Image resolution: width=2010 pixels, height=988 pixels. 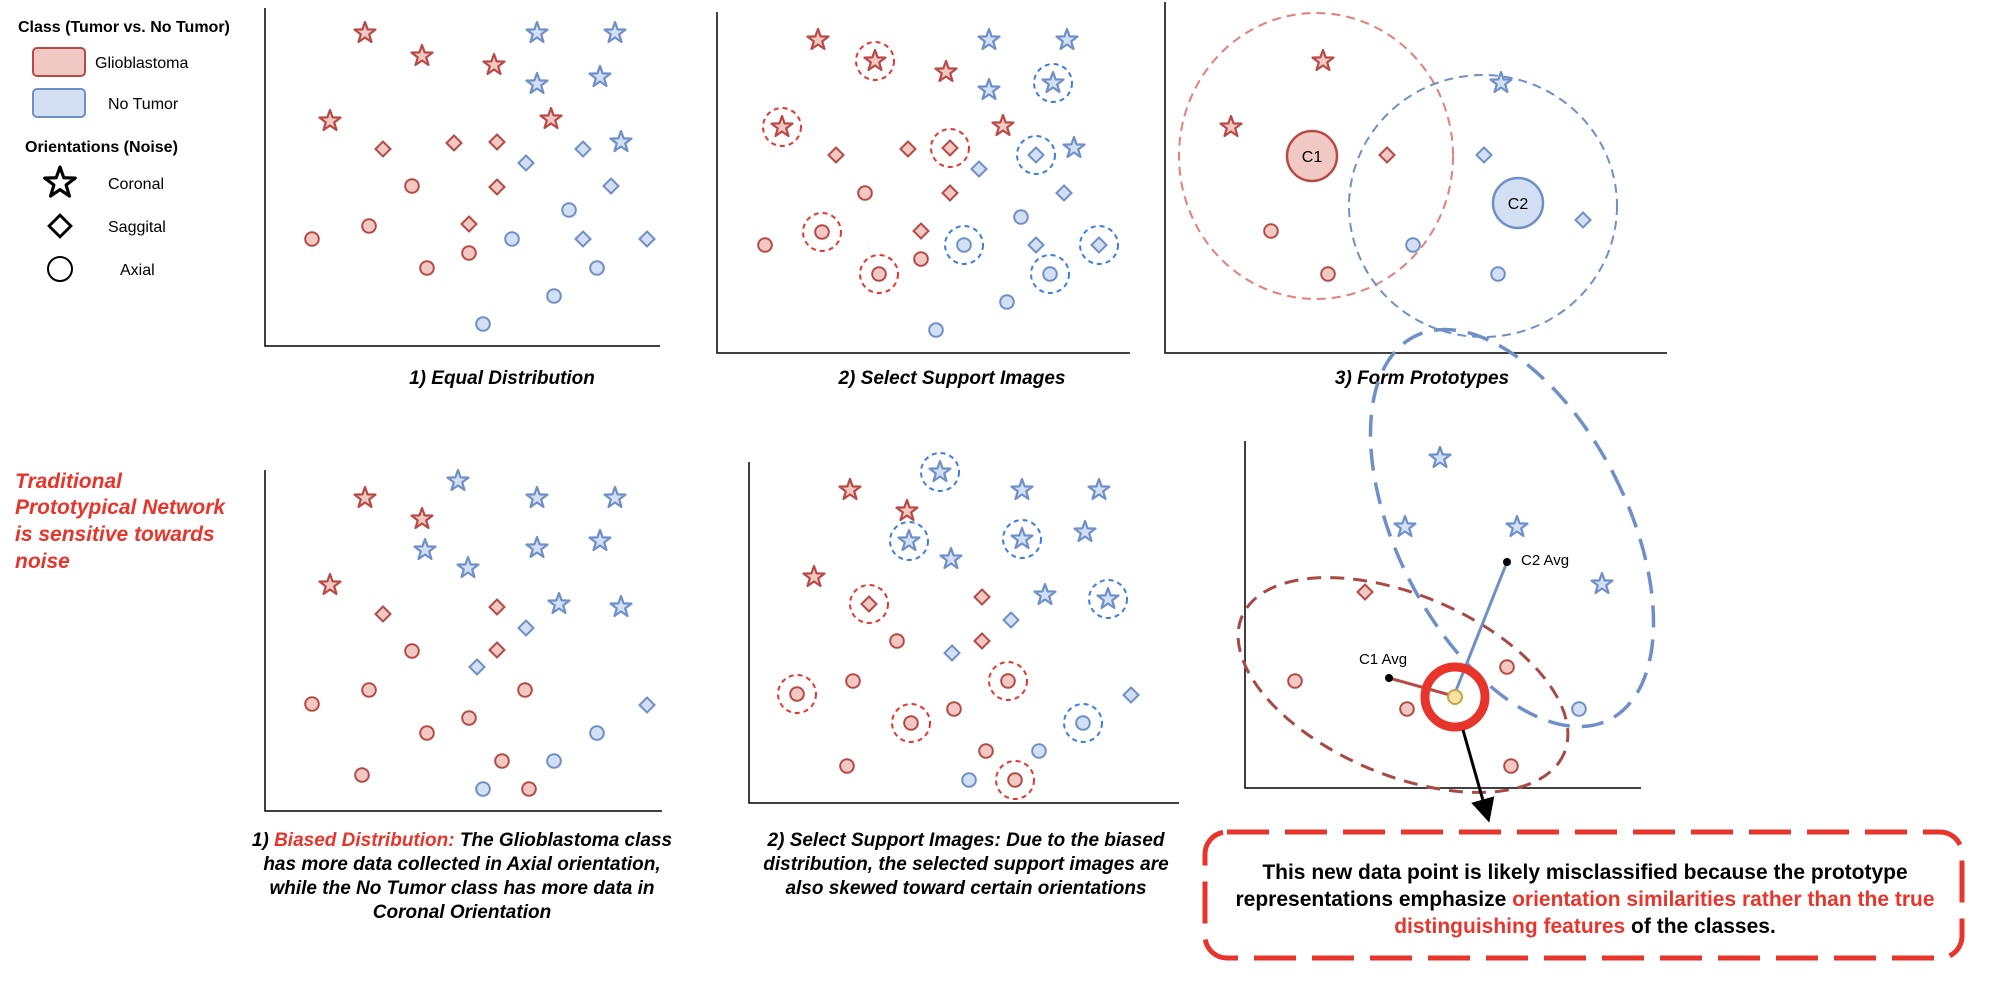 I want to click on svg-text:distinguishing features of the: distinguishing features of the classes., so click(x=1585, y=926).